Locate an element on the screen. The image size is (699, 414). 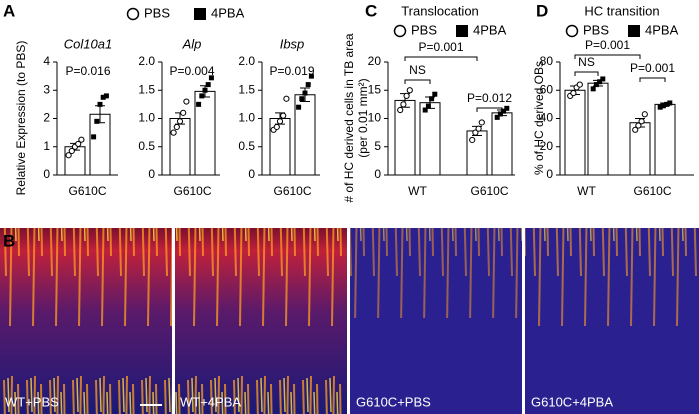
significance-label: P=0.016 is located at coordinates (87, 71).